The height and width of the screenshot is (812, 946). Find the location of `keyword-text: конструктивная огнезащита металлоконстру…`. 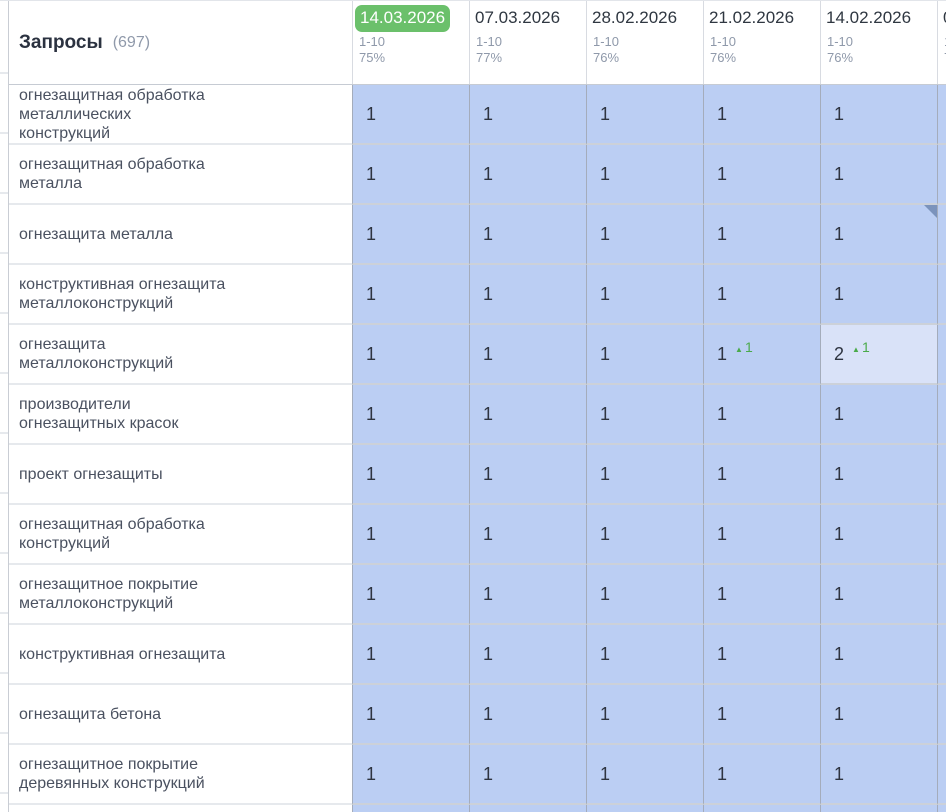

keyword-text: конструктивная огнезащита металлоконстру… is located at coordinates (122, 294).